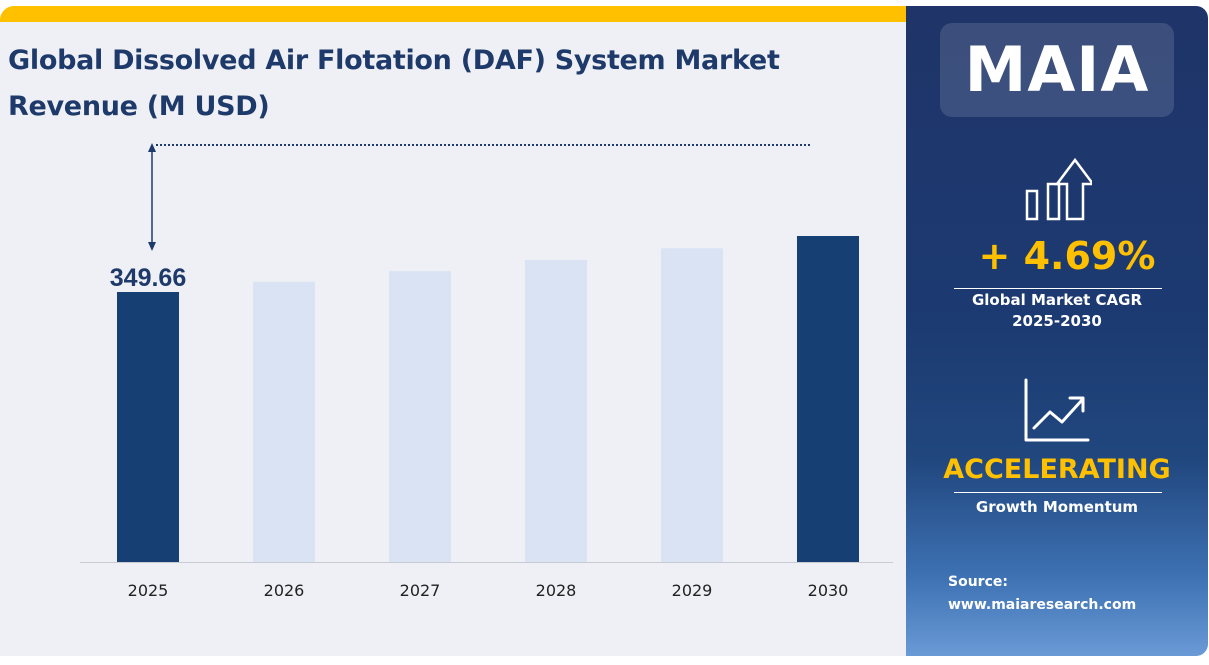  Describe the element at coordinates (148, 278) in the screenshot. I see `data-label-2025: 349.66` at that location.